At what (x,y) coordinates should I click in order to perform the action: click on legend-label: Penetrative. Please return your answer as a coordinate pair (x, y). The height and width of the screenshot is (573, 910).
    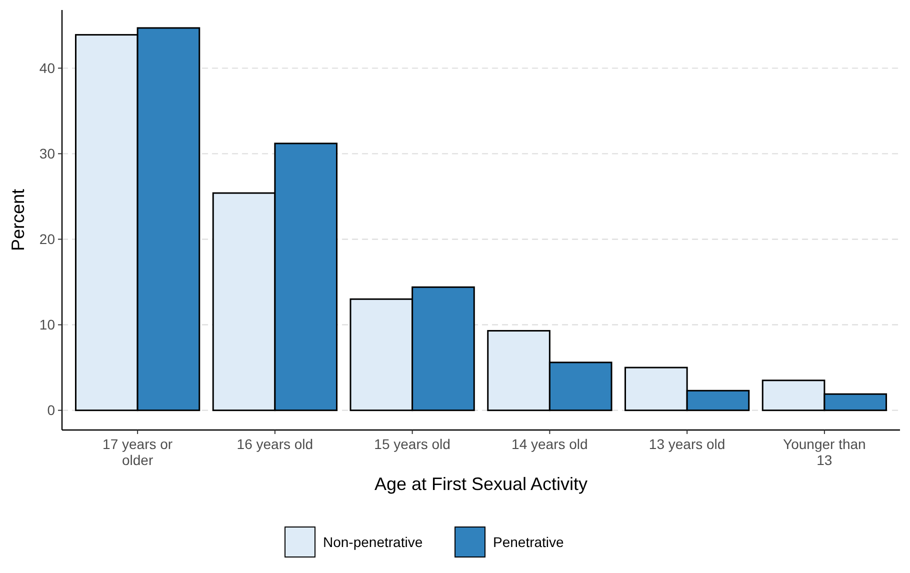
    Looking at the image, I should click on (528, 542).